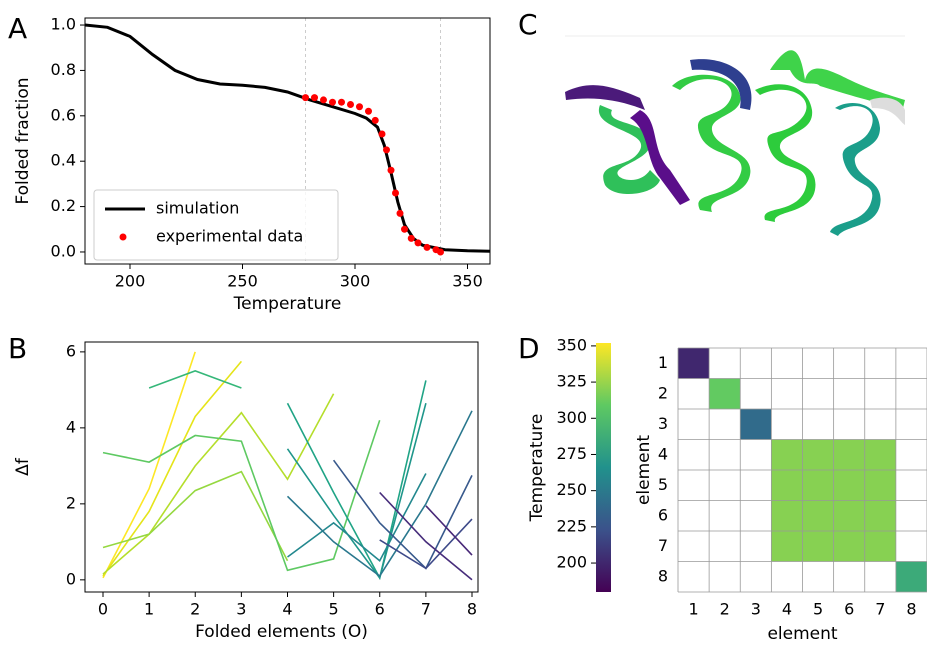  I want to click on y-tick-label: 0.8, so click(63, 69).